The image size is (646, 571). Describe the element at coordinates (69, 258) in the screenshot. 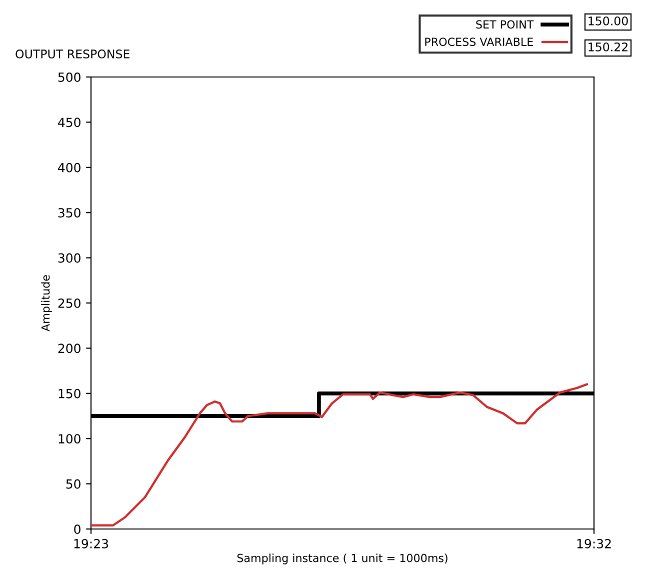

I see `y-tick-label: 300` at that location.